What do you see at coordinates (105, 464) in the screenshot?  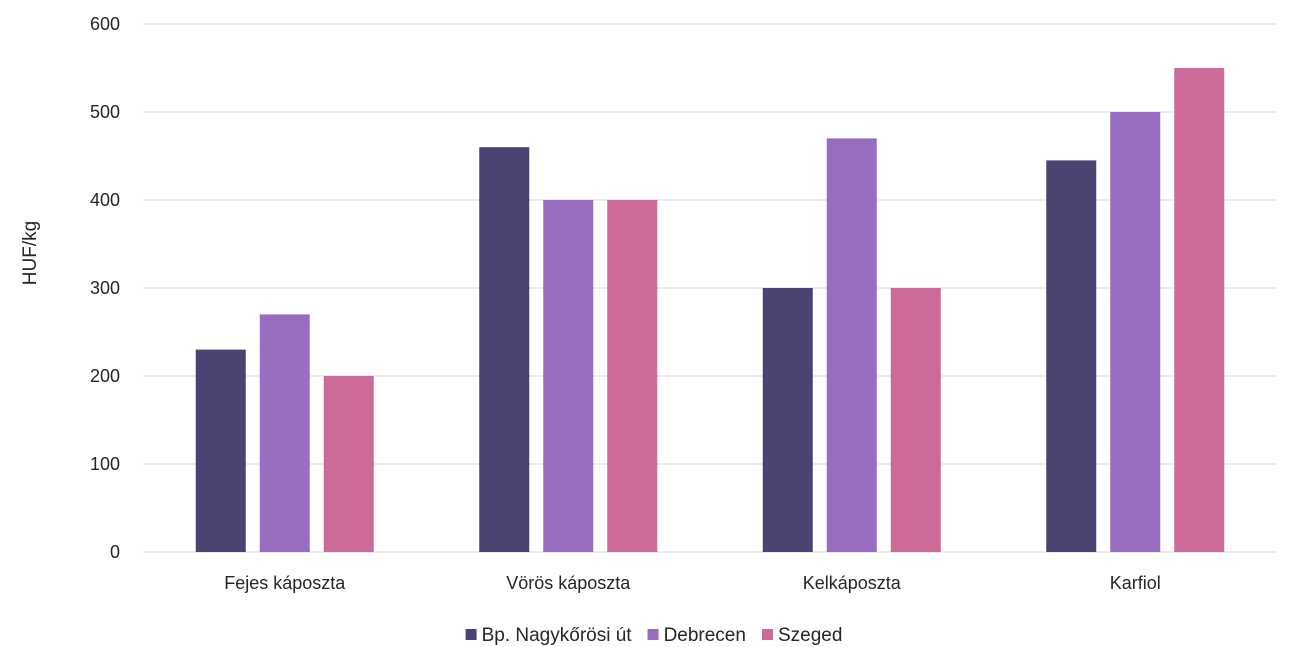 I see `y-tick-label: 100` at bounding box center [105, 464].